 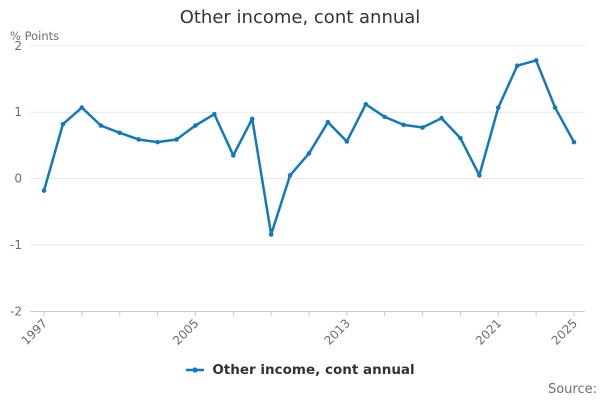 I want to click on x-tick-label: 2025, so click(x=564, y=331).